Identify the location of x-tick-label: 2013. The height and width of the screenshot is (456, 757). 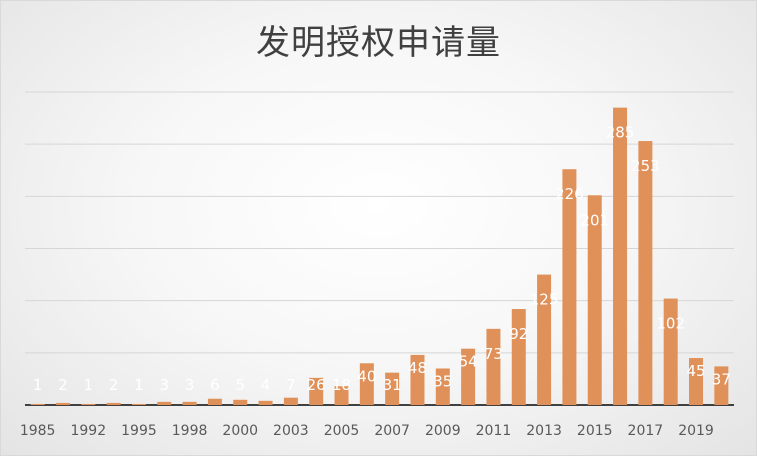
(544, 431).